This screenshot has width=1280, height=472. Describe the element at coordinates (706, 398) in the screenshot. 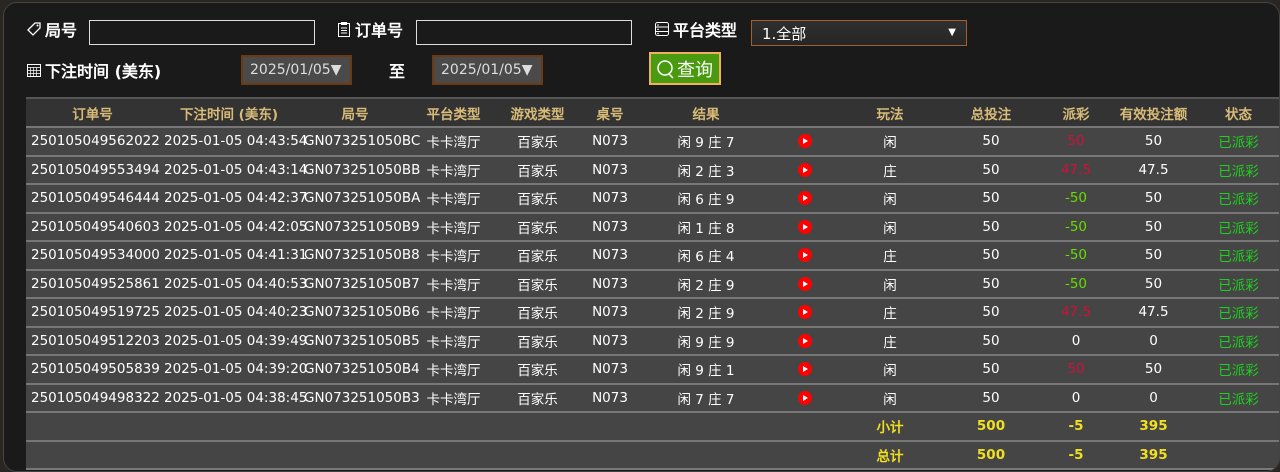

I see `result-cell: 闲 7 庄 7` at that location.